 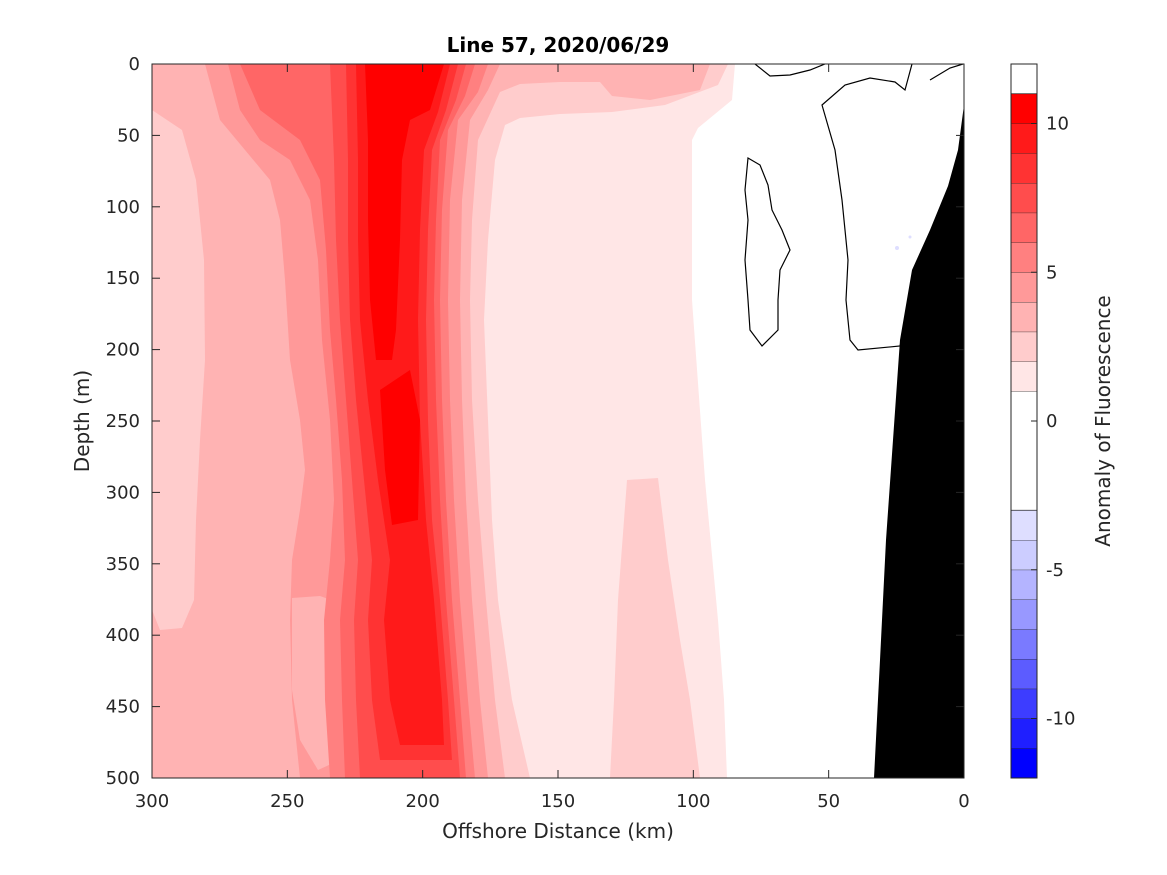 I want to click on colorbar-tick-label: 5, so click(x=1051, y=272).